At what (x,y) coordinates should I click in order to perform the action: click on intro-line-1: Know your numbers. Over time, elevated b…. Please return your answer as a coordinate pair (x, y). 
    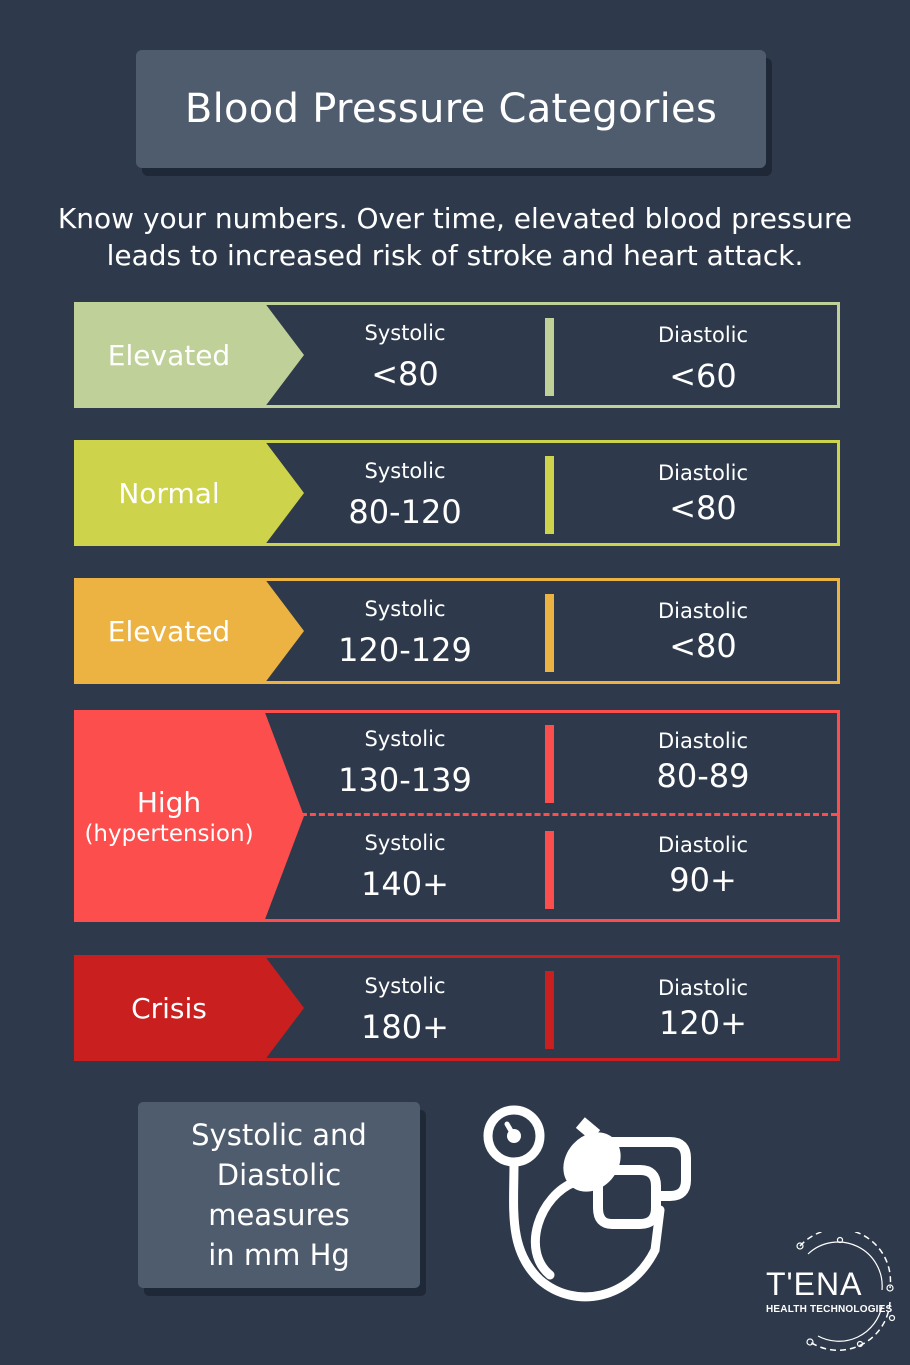
    Looking at the image, I should click on (455, 218).